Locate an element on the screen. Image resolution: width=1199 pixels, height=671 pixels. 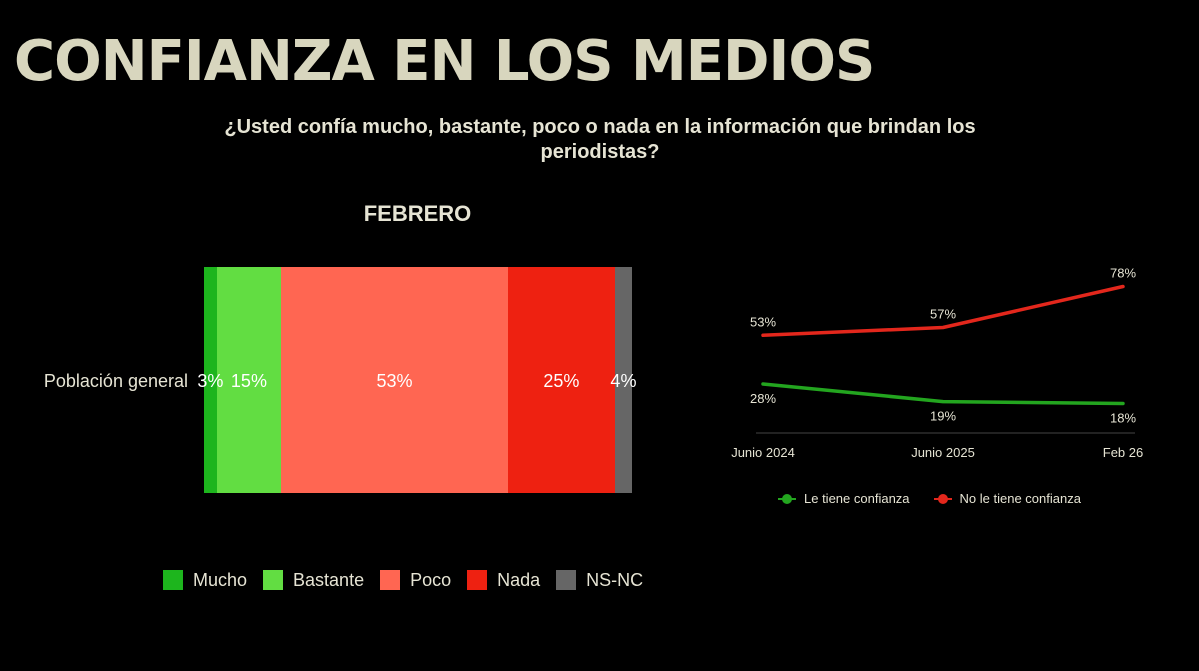
legend-swatch-nada is located at coordinates (477, 580).